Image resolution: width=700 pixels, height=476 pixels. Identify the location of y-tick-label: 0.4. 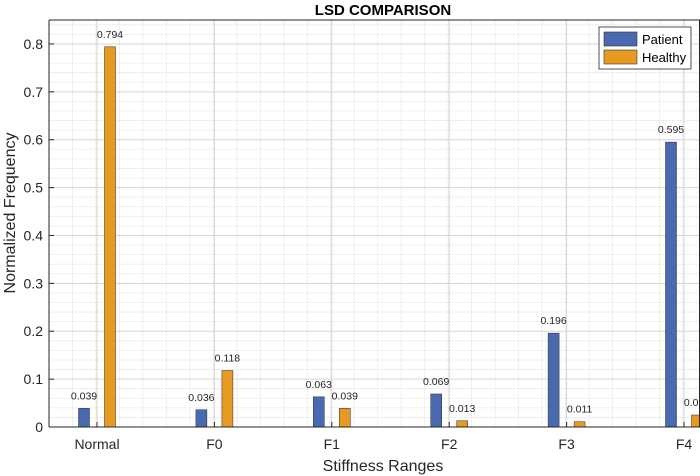
(34, 235).